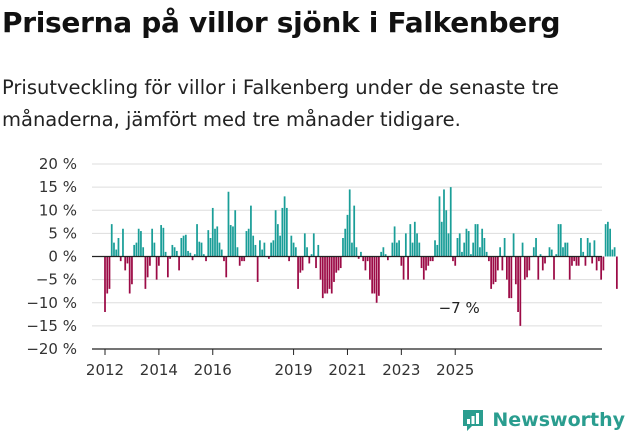 Image resolution: width=631 pixels, height=439 pixels. I want to click on brand-logo: Newsworthy, so click(542, 420).